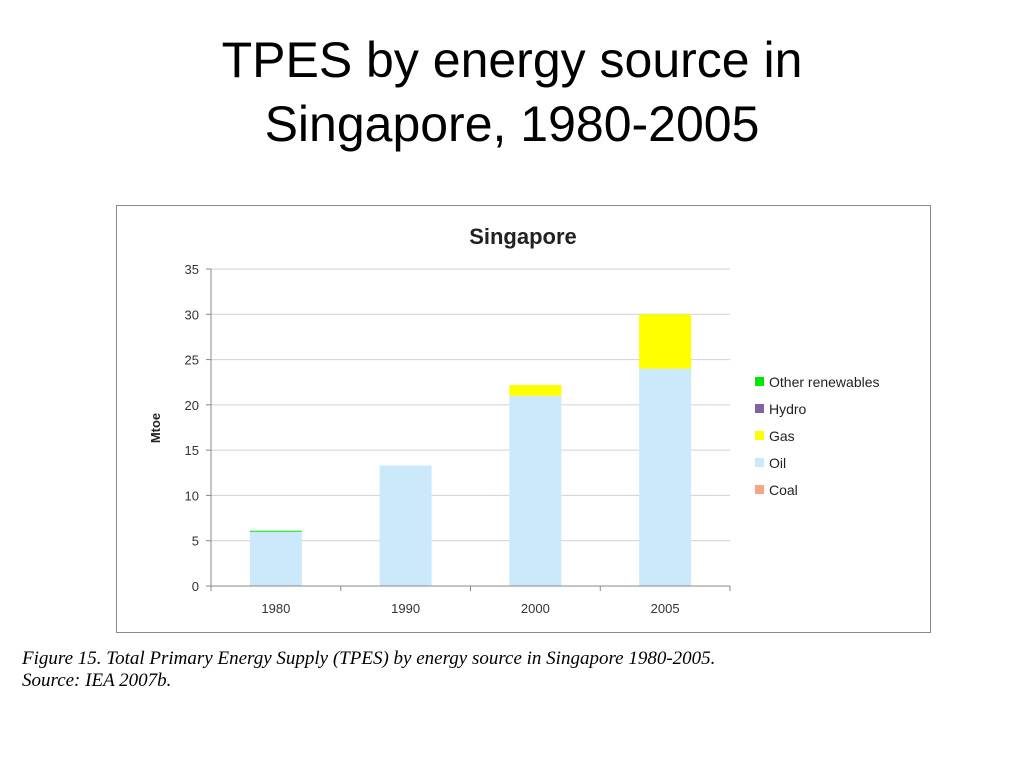 This screenshot has height=768, width=1024. What do you see at coordinates (759, 462) in the screenshot?
I see `legend-swatch-oil` at bounding box center [759, 462].